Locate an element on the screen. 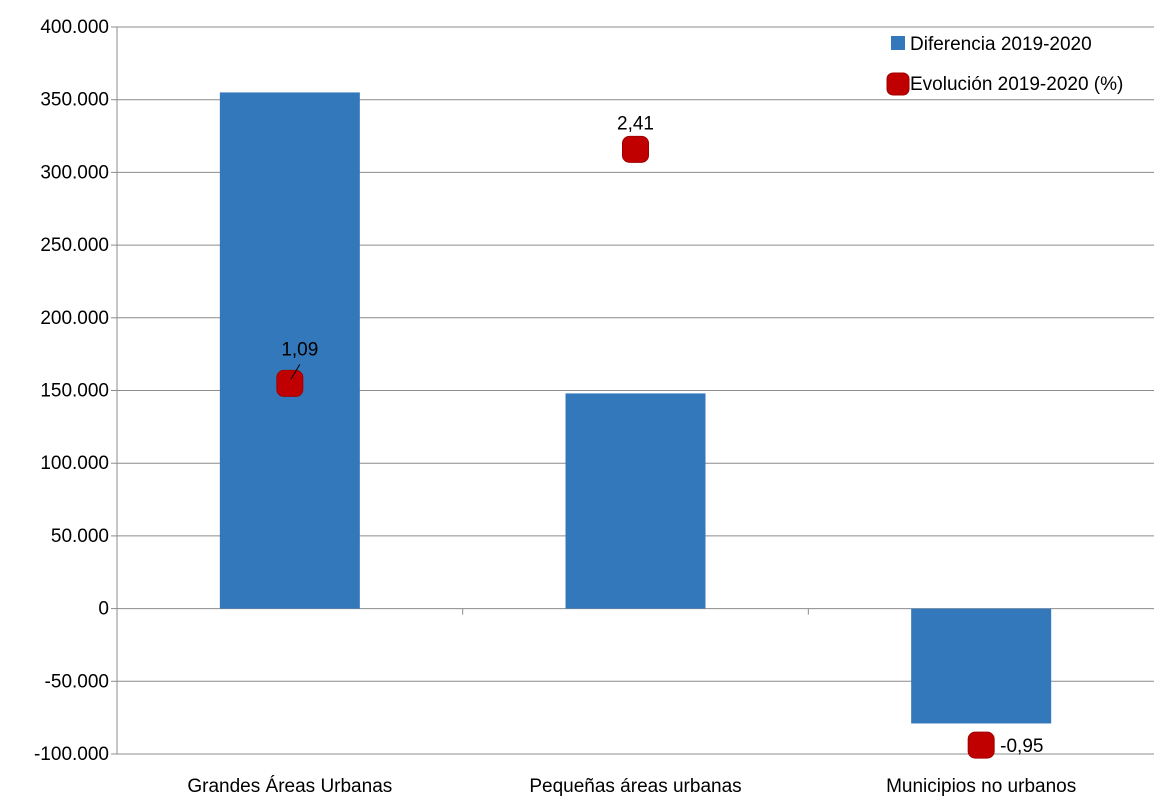  legend-swatch-marker is located at coordinates (898, 84).